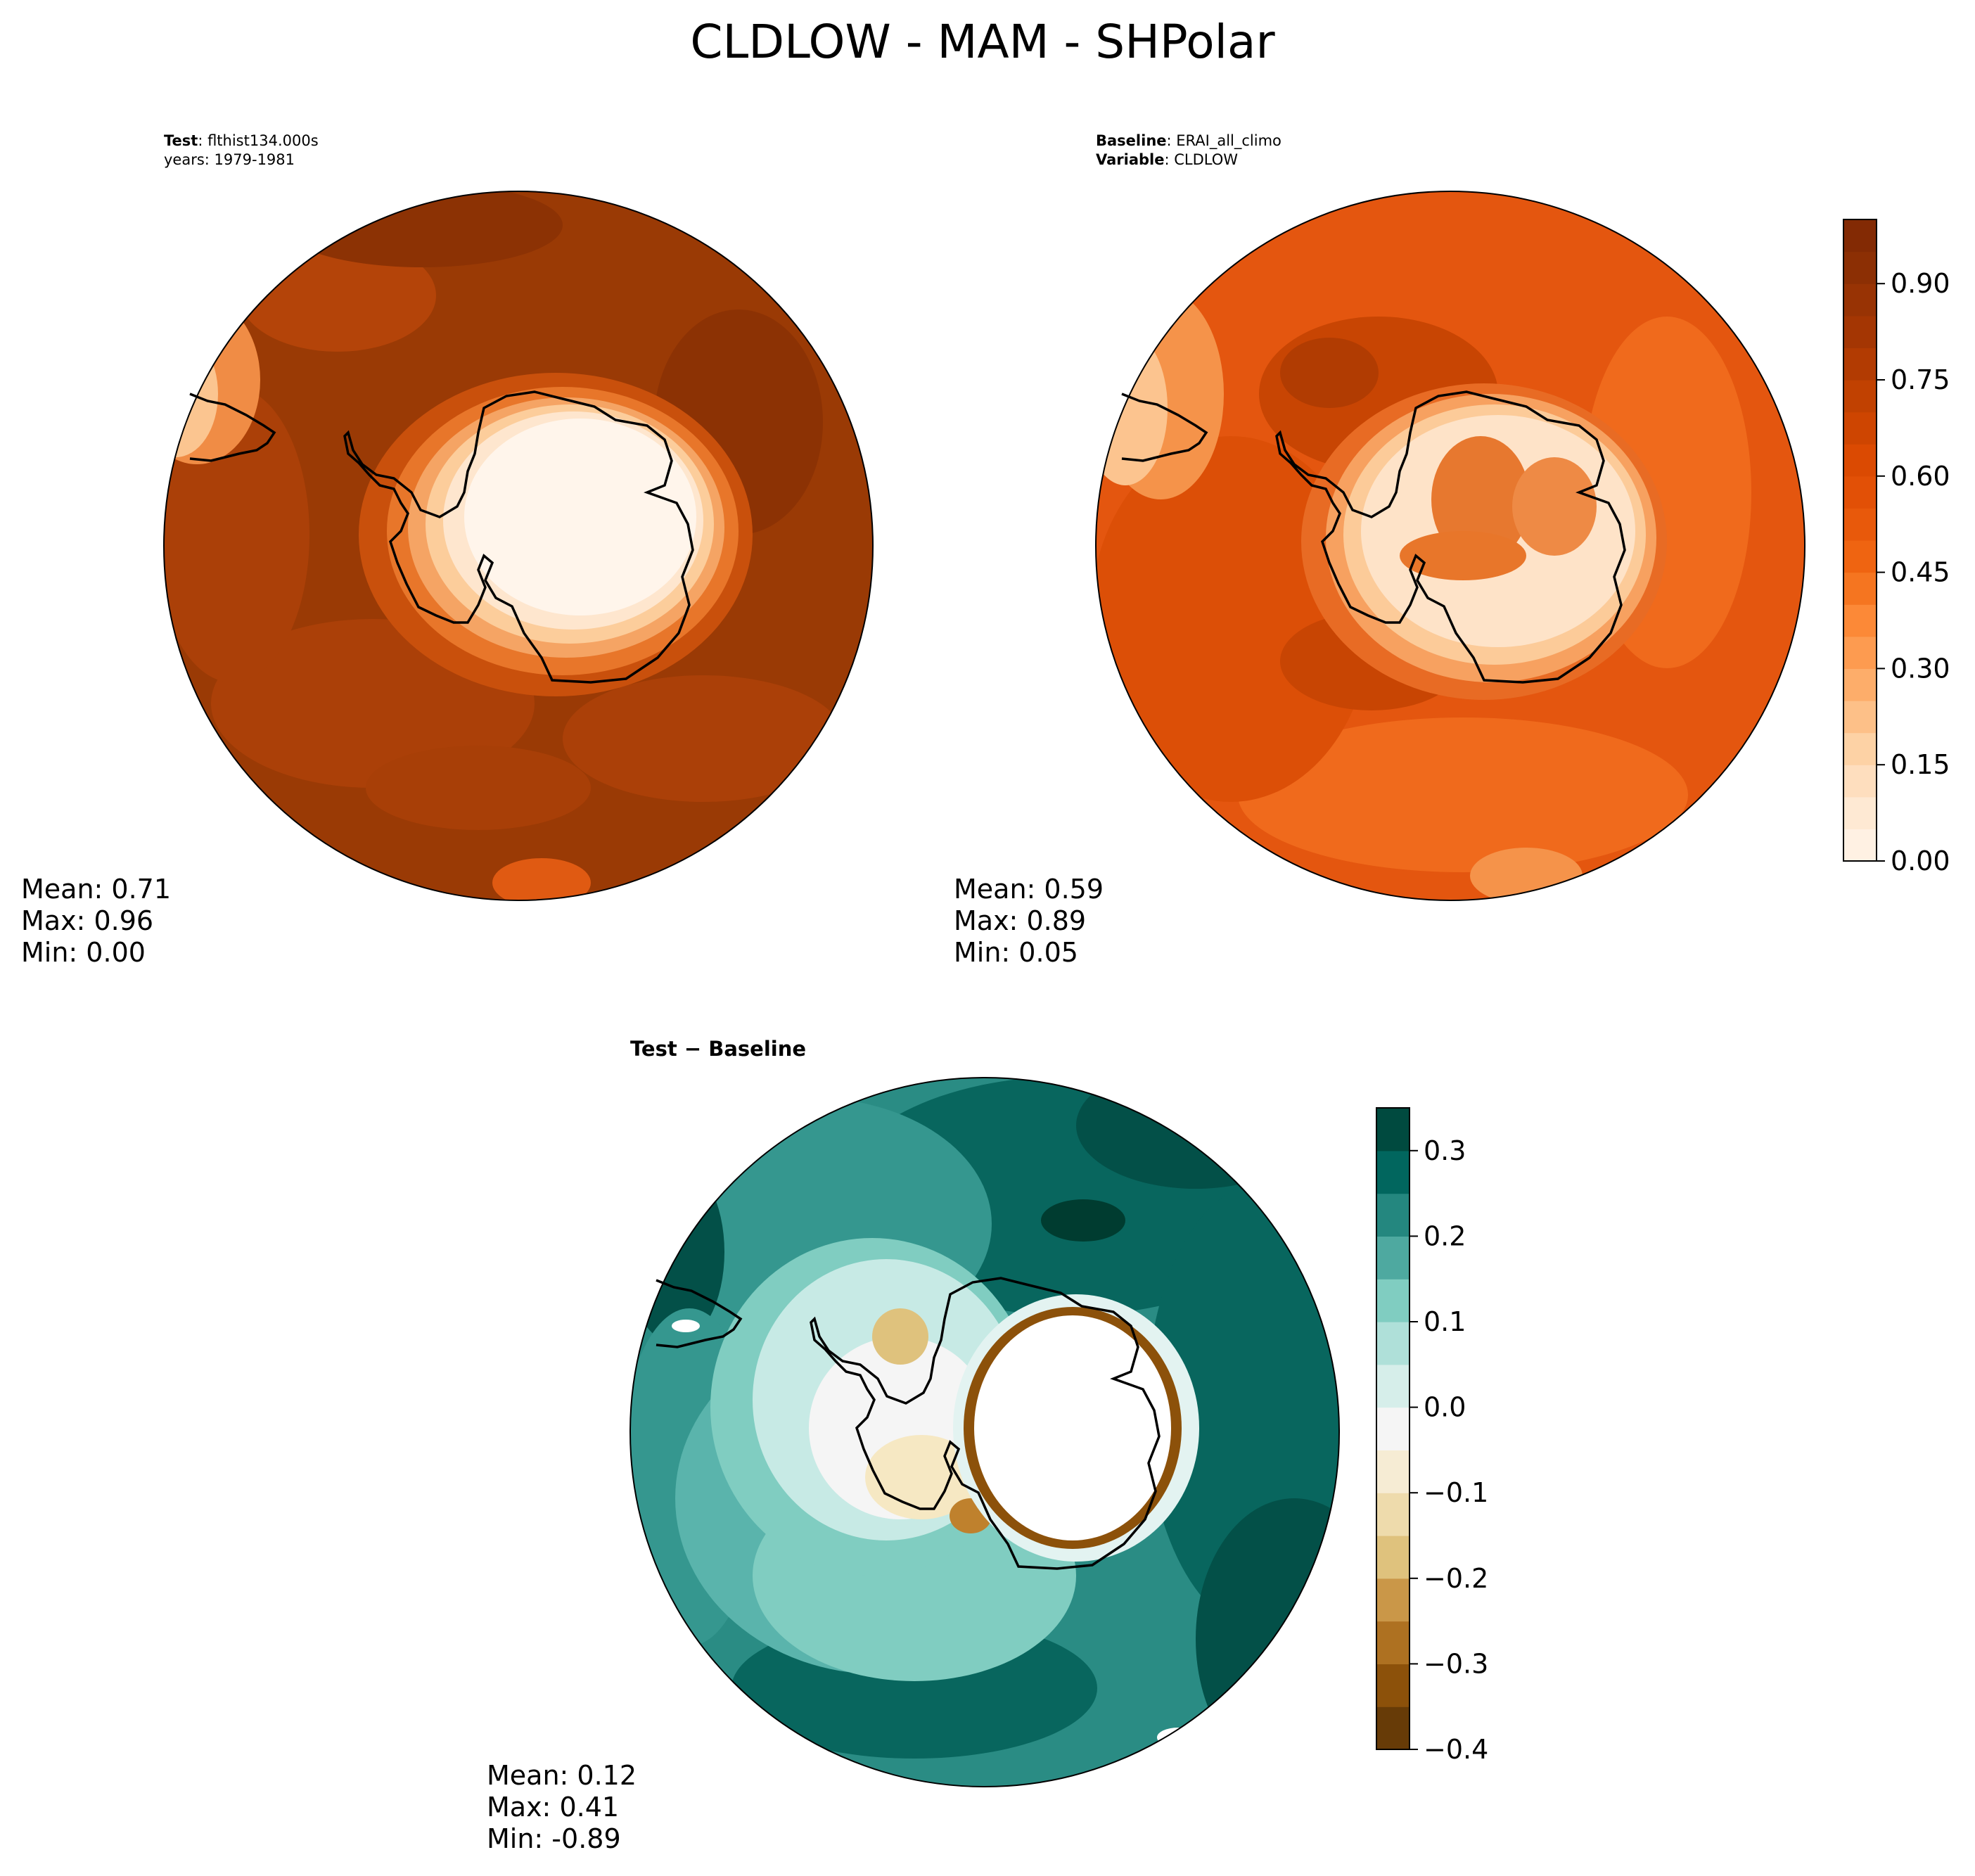 This screenshot has height=1876, width=1975. Describe the element at coordinates (1445, 1407) in the screenshot. I see `colorbar-bottom-tick-label: 0.0` at that location.